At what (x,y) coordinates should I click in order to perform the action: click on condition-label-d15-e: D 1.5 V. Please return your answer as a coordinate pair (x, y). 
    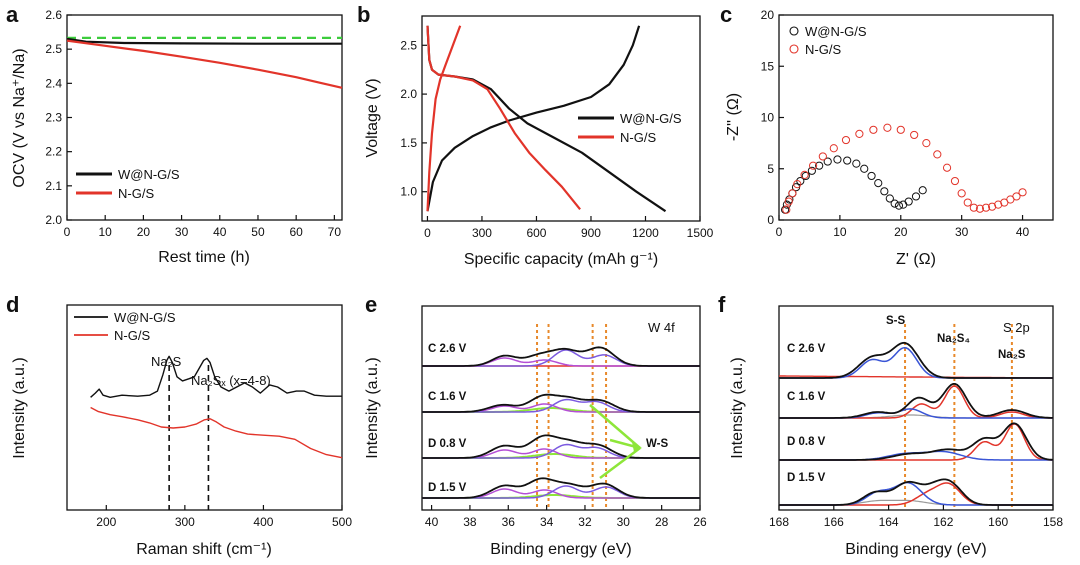
    Looking at the image, I should click on (447, 488).